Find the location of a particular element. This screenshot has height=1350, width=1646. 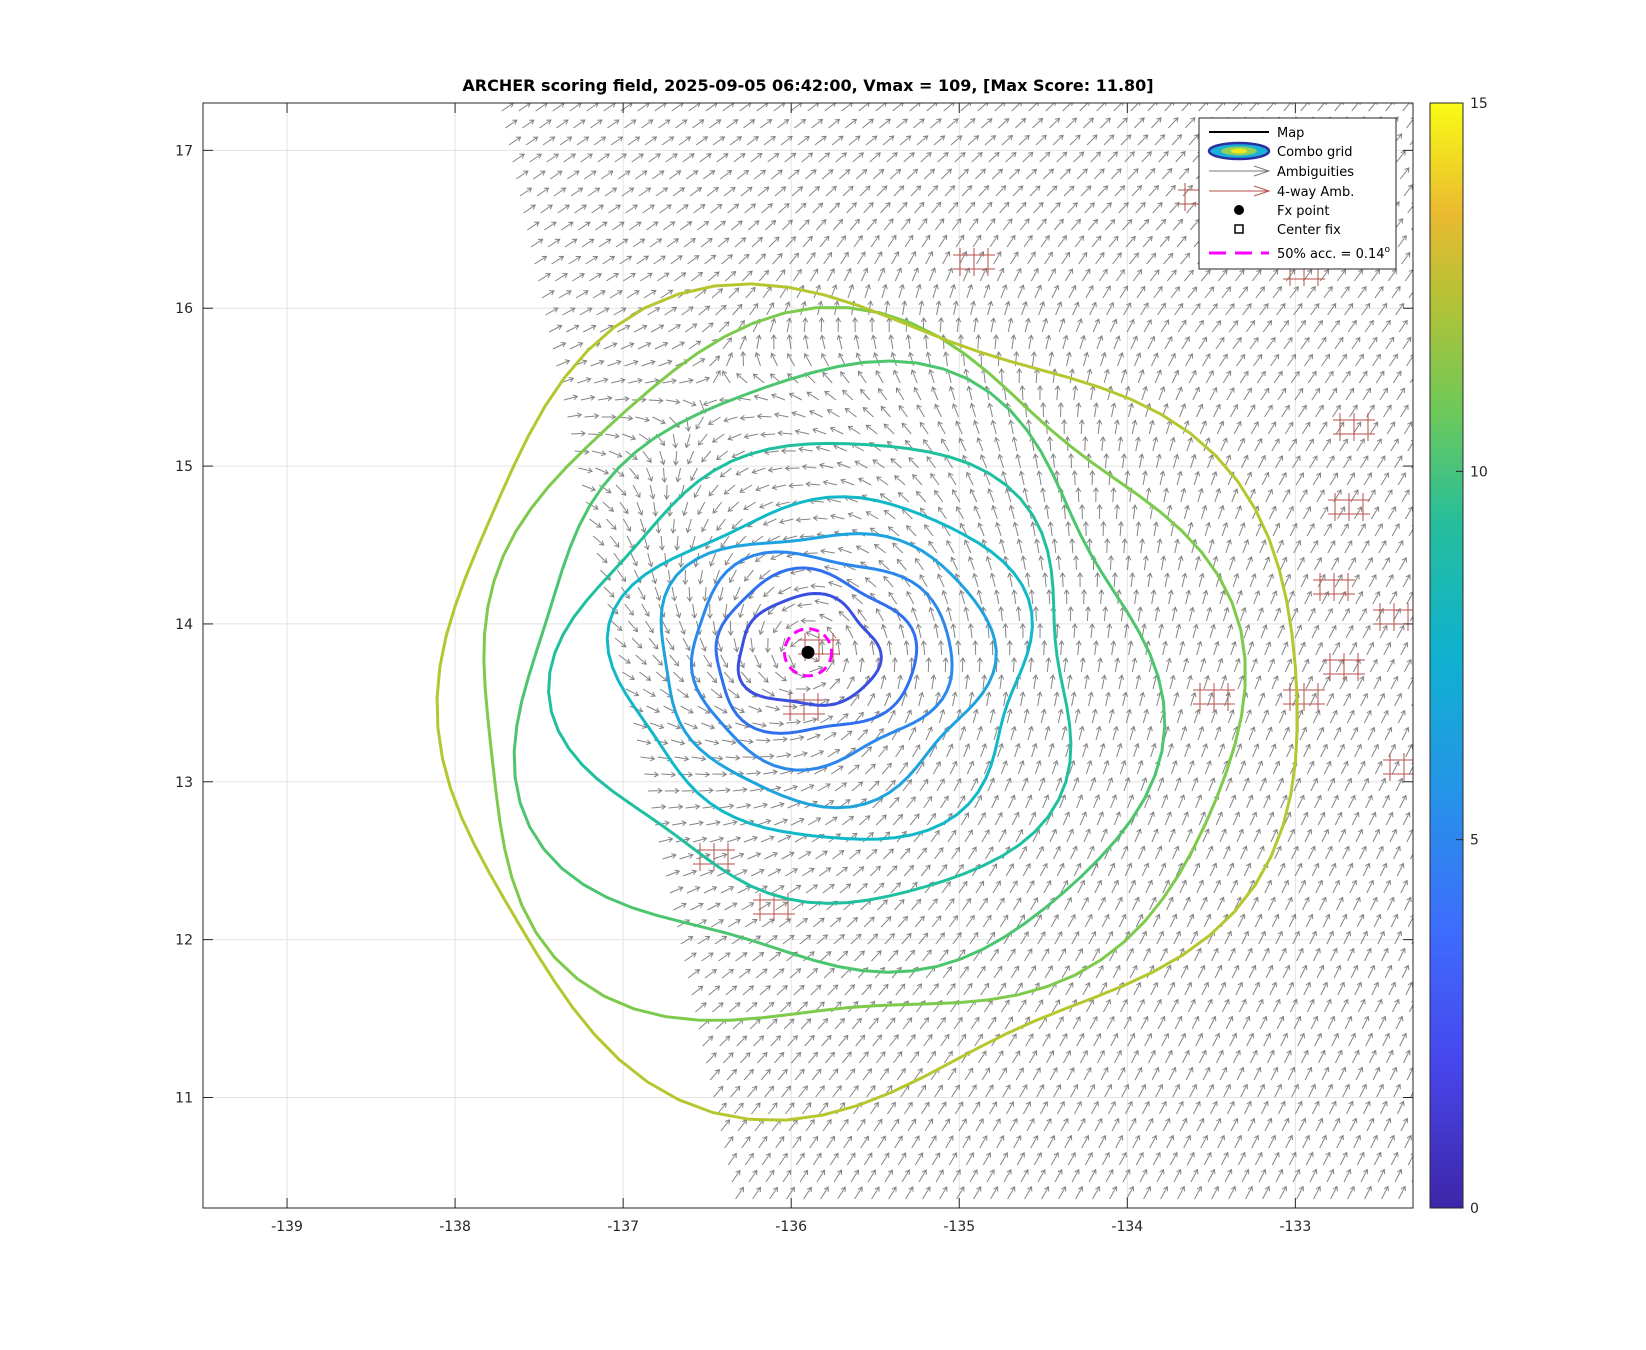

y-tick-label: 13 is located at coordinates (184, 783).